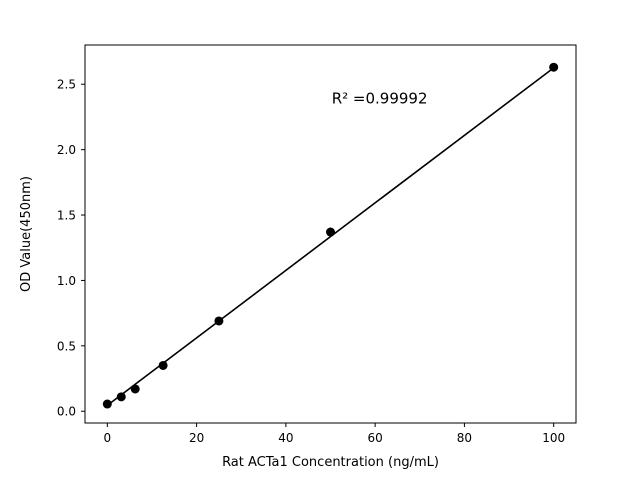 The width and height of the screenshot is (640, 480). I want to click on x-tick-label: 0, so click(107, 438).